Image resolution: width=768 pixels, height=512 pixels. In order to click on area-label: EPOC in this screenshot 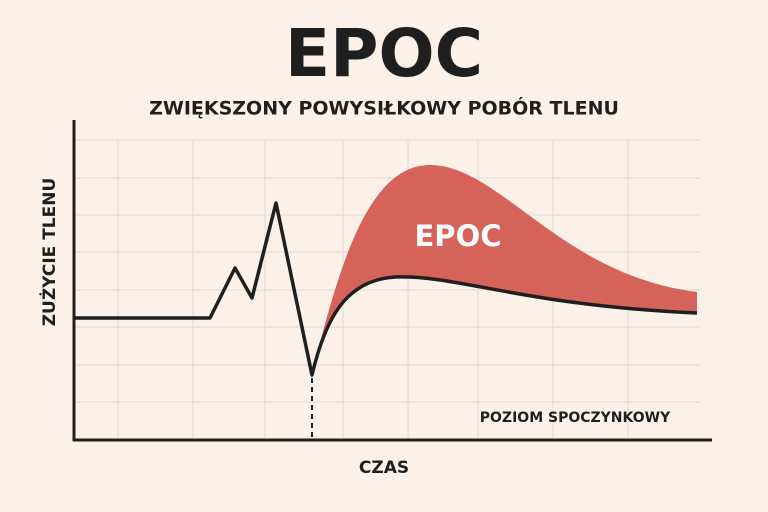, I will do `click(458, 236)`.